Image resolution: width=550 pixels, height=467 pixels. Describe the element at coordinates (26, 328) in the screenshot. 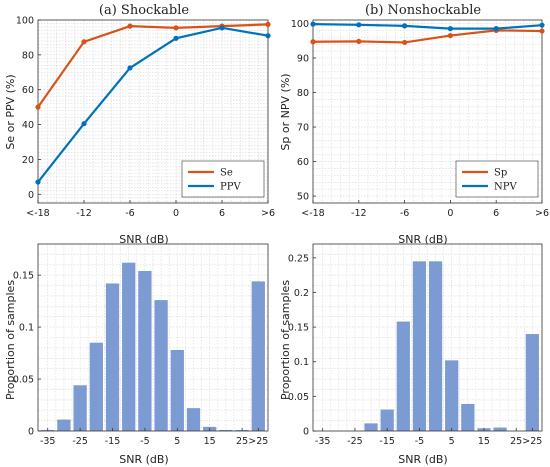

I see `y-tick-label: 0.1` at that location.